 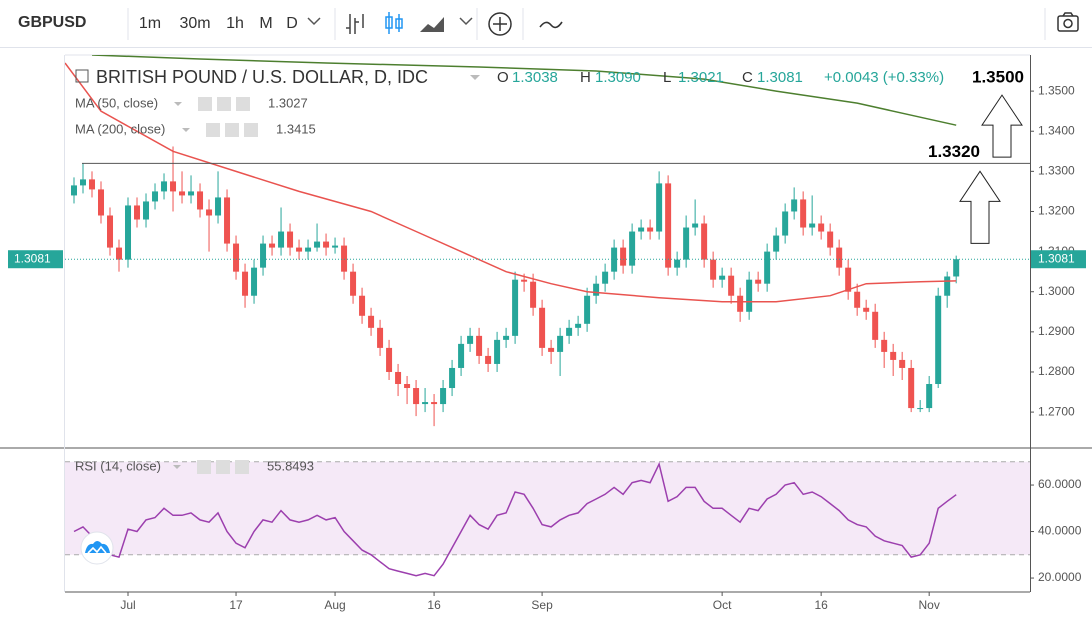 What do you see at coordinates (355, 24) in the screenshot?
I see `bars-icon` at bounding box center [355, 24].